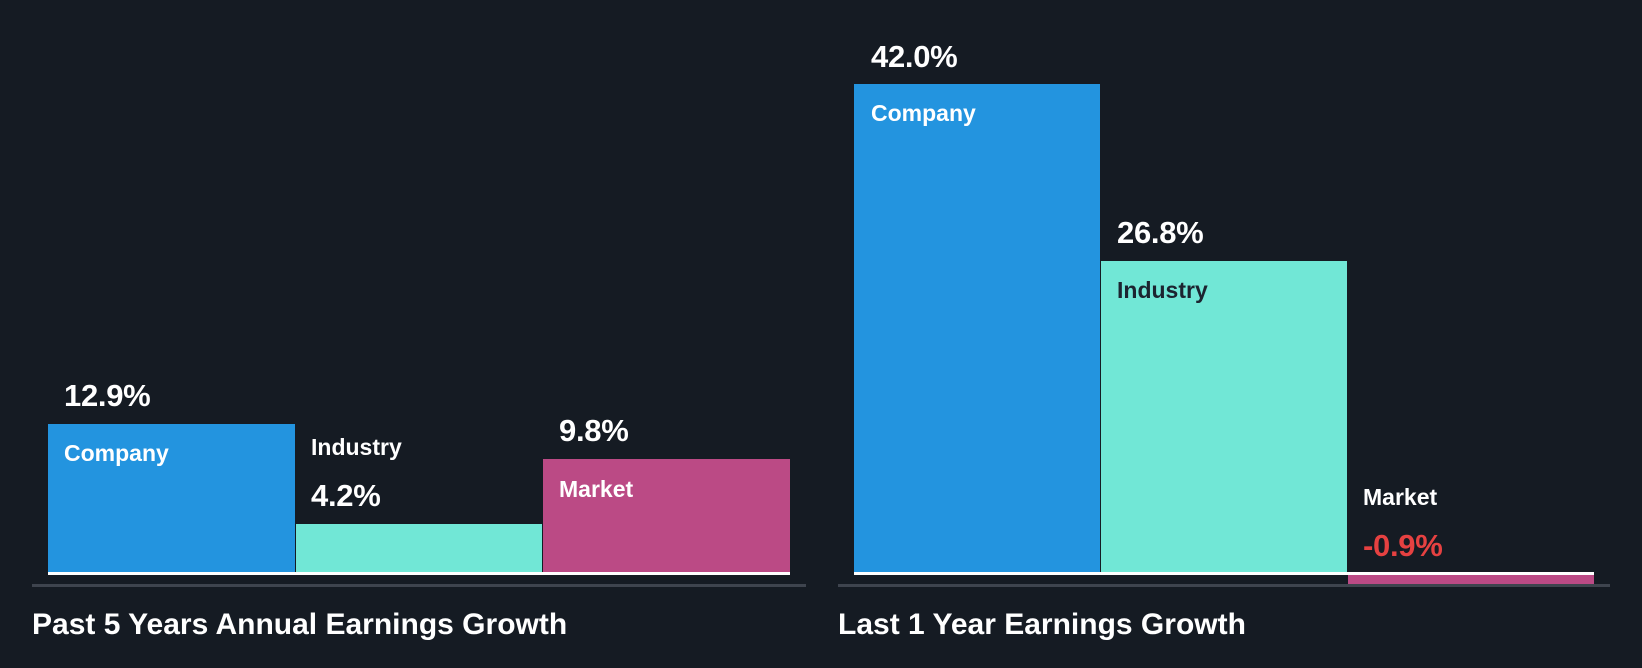  I want to click on value-label-market: -0.9%, so click(1403, 545).